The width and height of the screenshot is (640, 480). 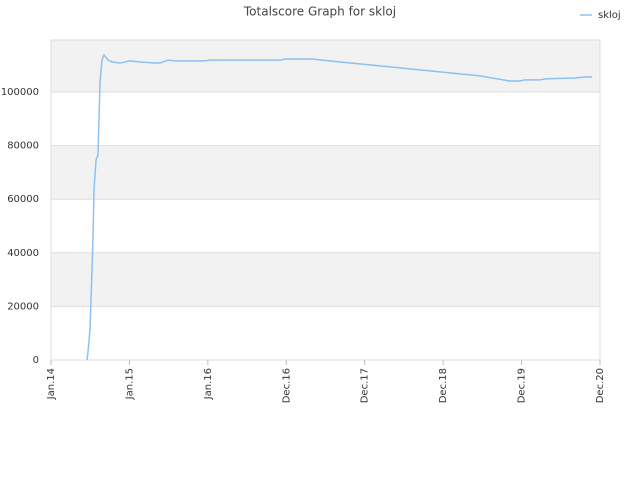 What do you see at coordinates (23, 199) in the screenshot?
I see `y-tick-label: 60000` at bounding box center [23, 199].